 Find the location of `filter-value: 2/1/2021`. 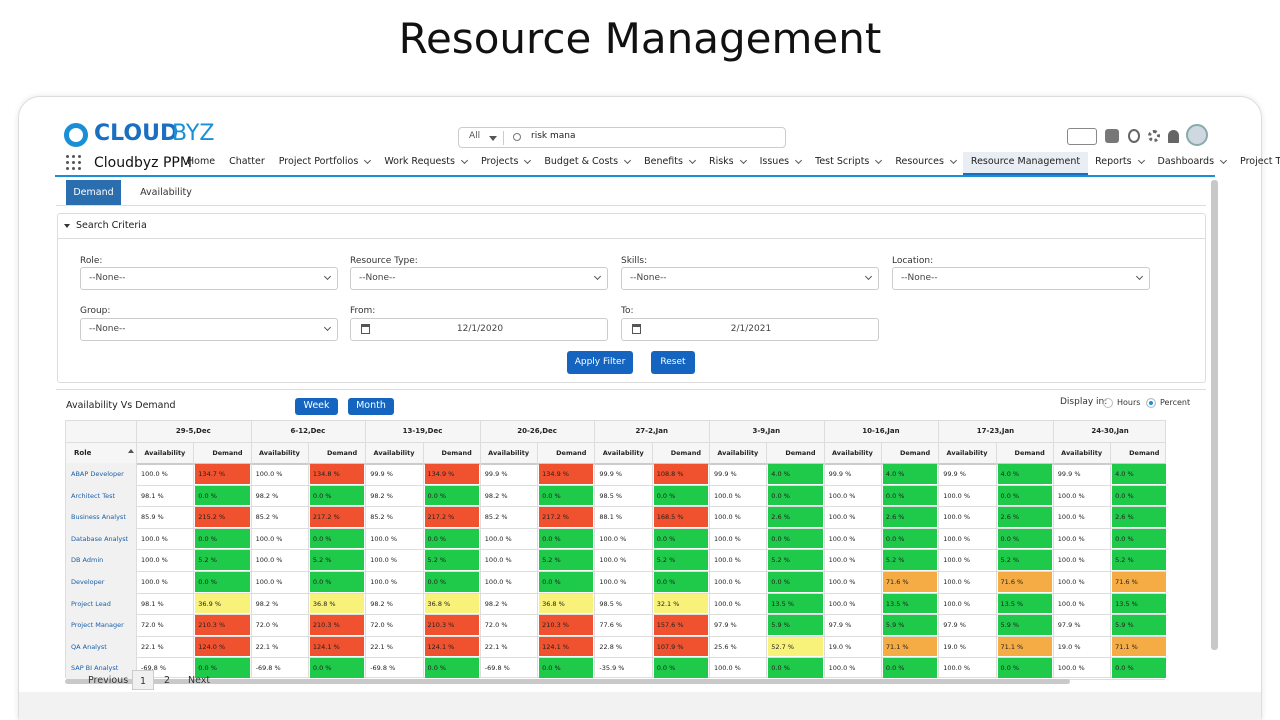

filter-value: 2/1/2021 is located at coordinates (751, 329).